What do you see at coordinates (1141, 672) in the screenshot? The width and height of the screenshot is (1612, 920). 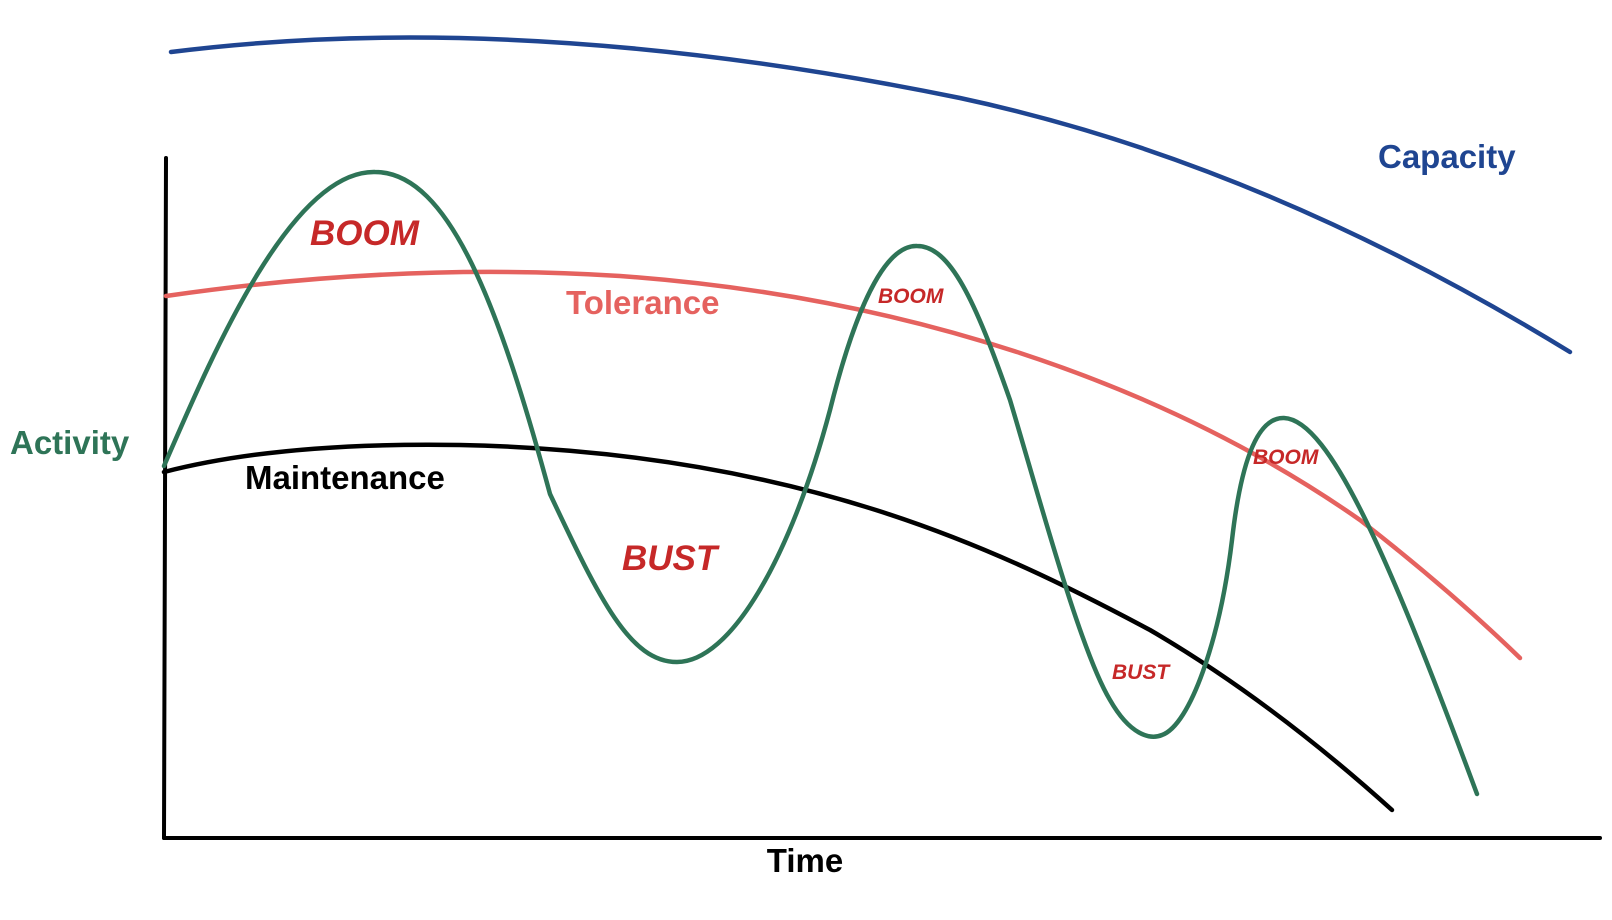 I see `bust-label-2: BUST` at bounding box center [1141, 672].